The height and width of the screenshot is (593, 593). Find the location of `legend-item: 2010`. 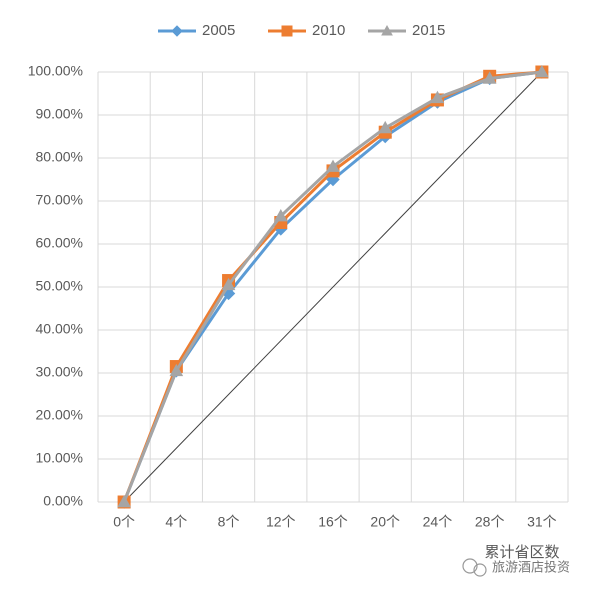

legend-item: 2010 is located at coordinates (306, 30).